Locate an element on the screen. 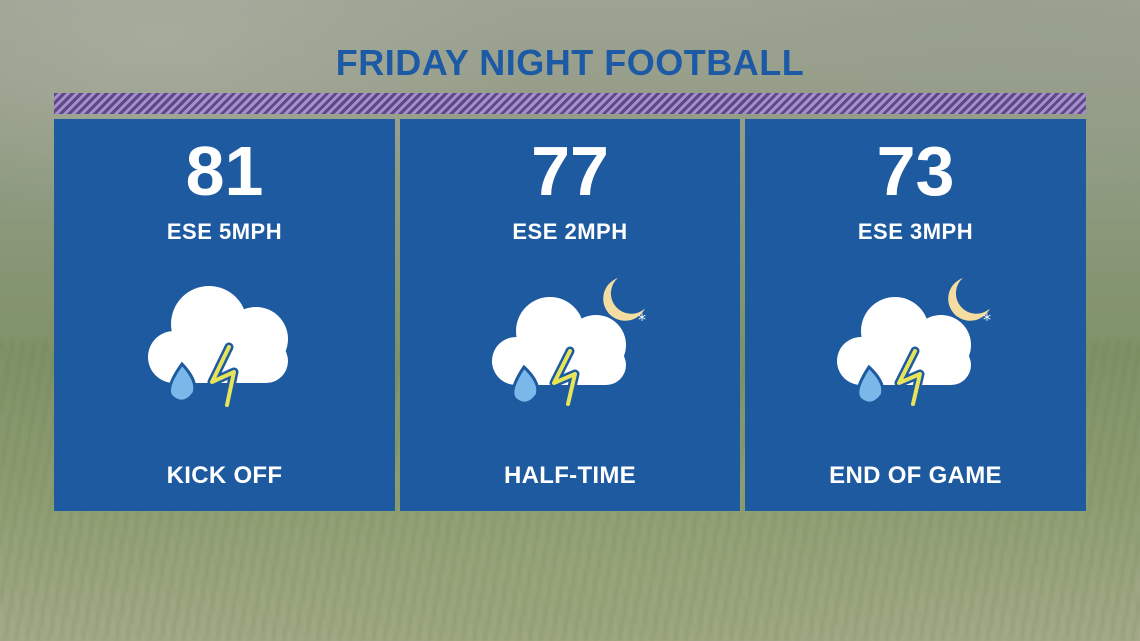  temperature-value: 73 is located at coordinates (915, 171).